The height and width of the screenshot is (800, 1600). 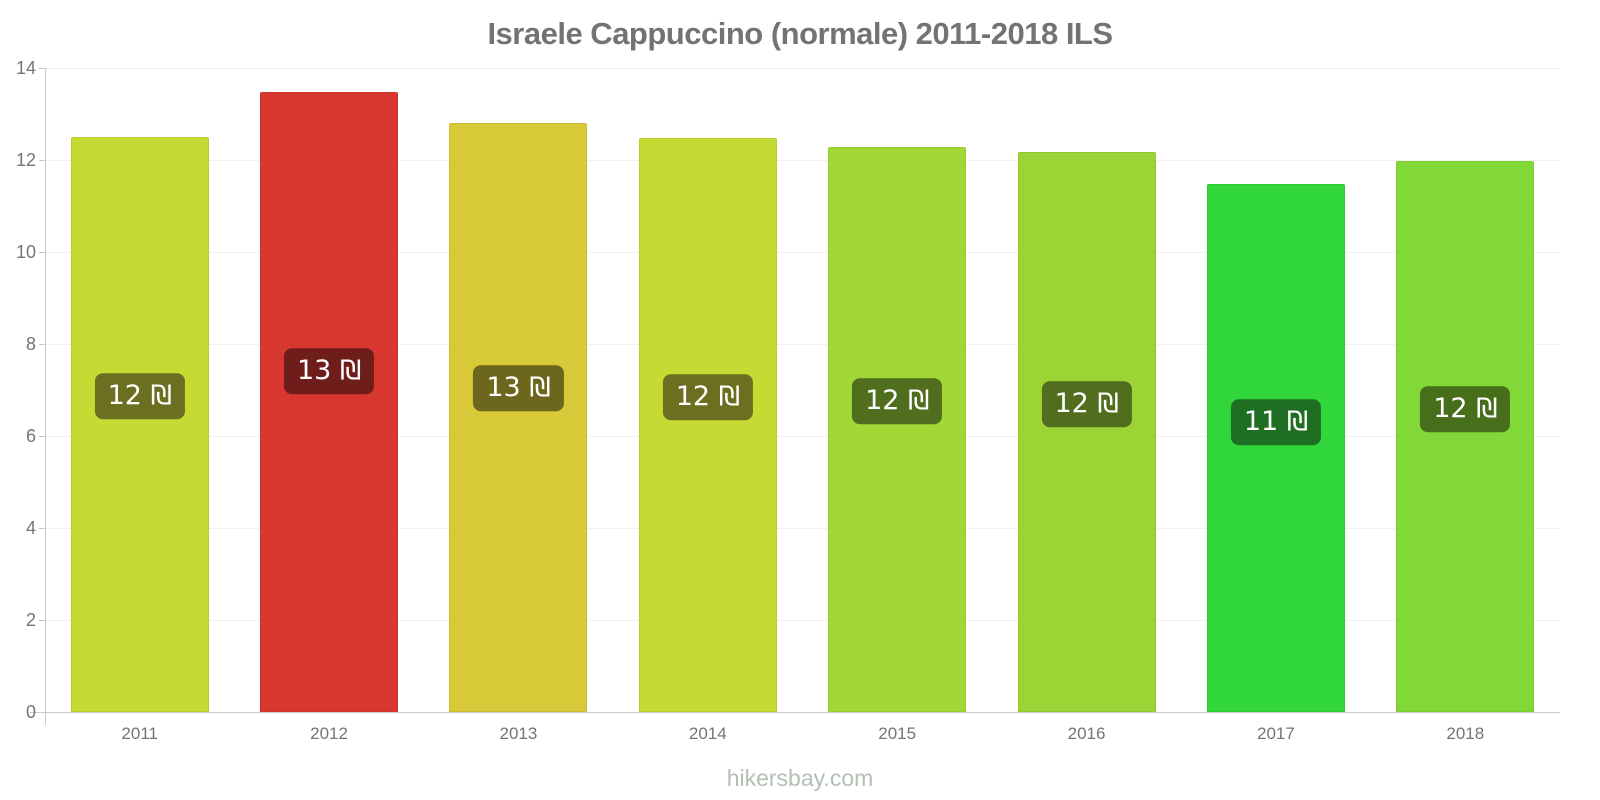 I want to click on bar-value-badge-2011: 12 ₪, so click(x=139, y=396).